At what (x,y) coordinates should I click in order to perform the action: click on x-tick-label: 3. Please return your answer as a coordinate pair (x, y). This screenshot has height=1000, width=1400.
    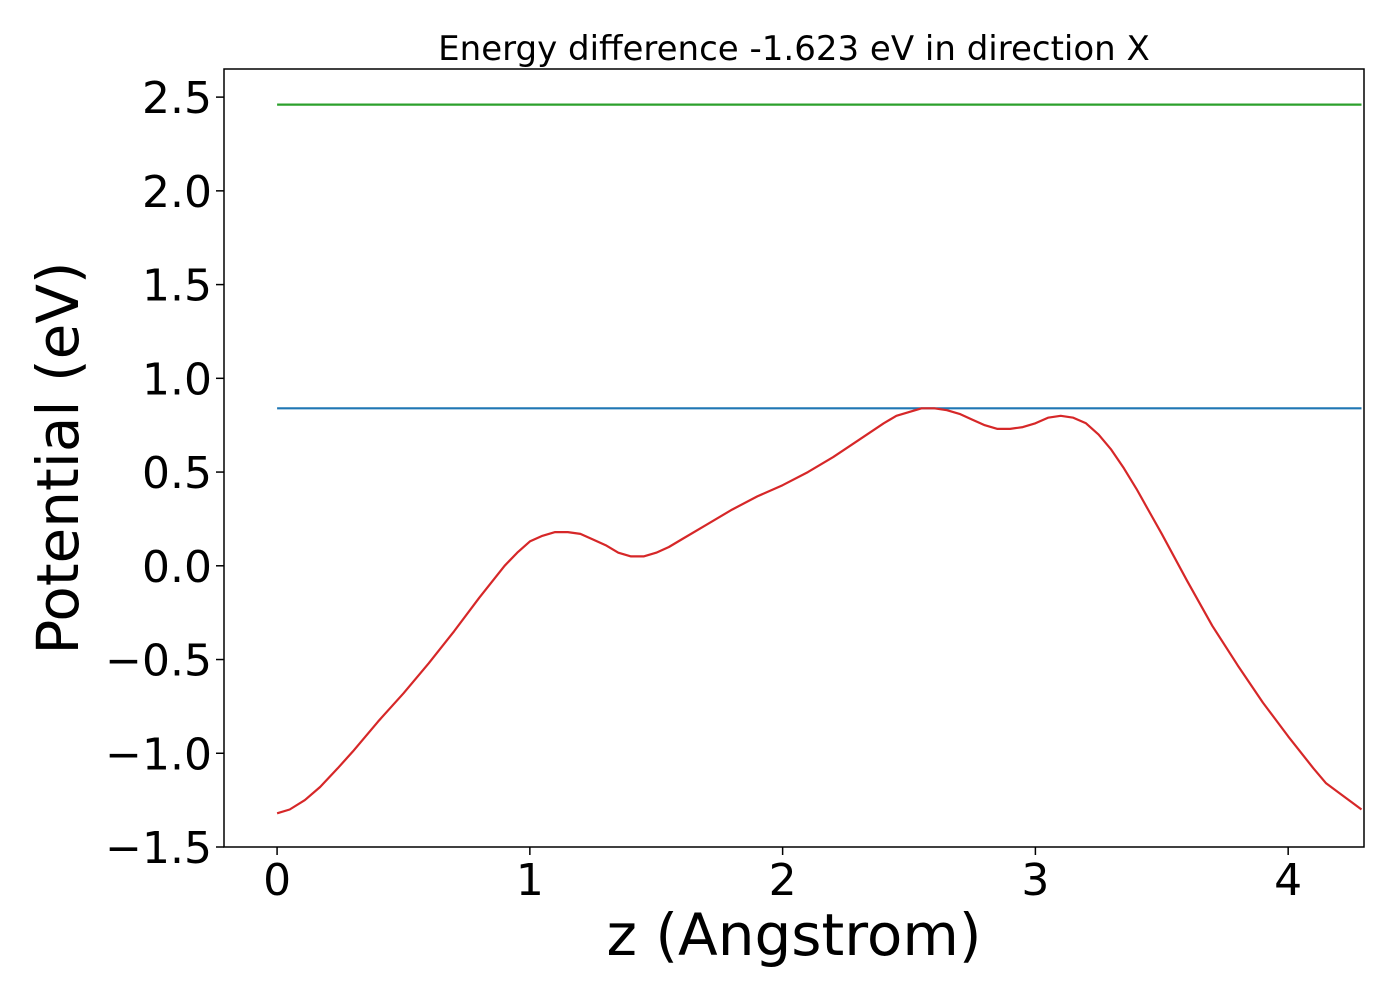
    Looking at the image, I should click on (1035, 880).